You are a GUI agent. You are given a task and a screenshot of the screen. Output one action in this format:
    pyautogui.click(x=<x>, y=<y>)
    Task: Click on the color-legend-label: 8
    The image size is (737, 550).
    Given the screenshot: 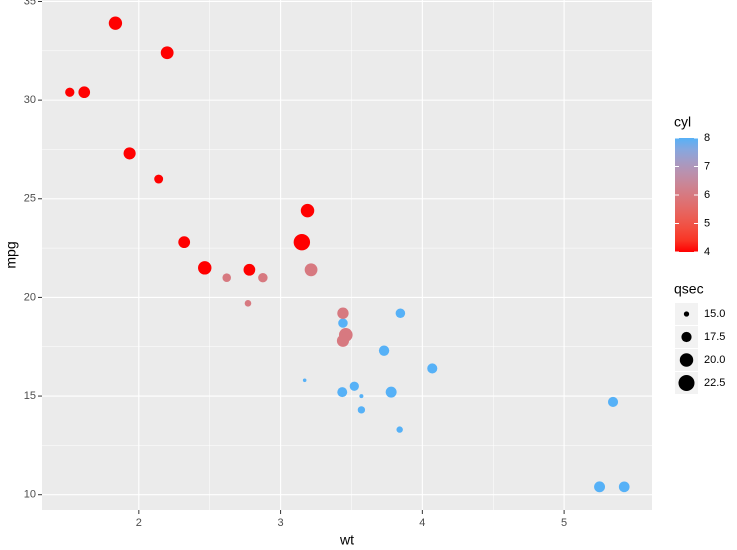 What is the action you would take?
    pyautogui.click(x=707, y=138)
    